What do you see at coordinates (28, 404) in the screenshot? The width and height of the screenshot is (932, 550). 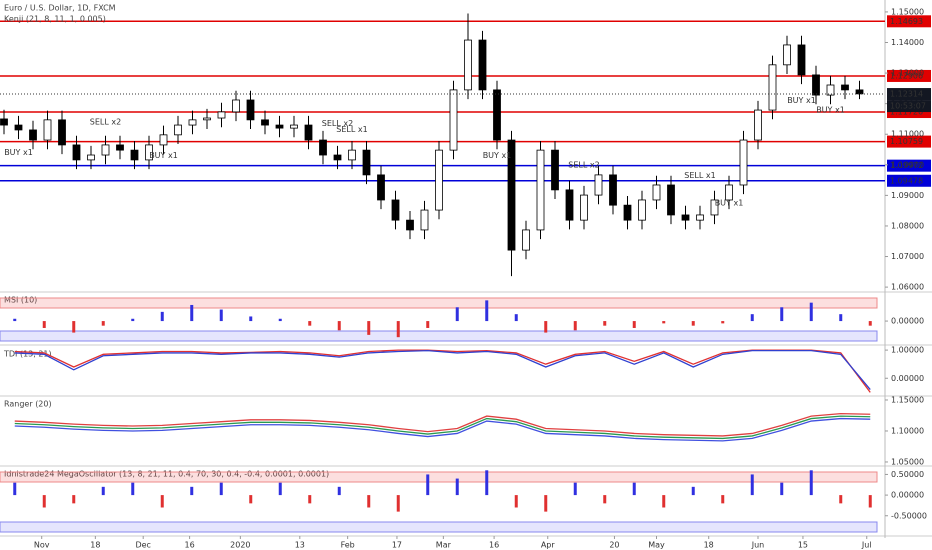 I see `panel-title: Ranger (20)` at bounding box center [28, 404].